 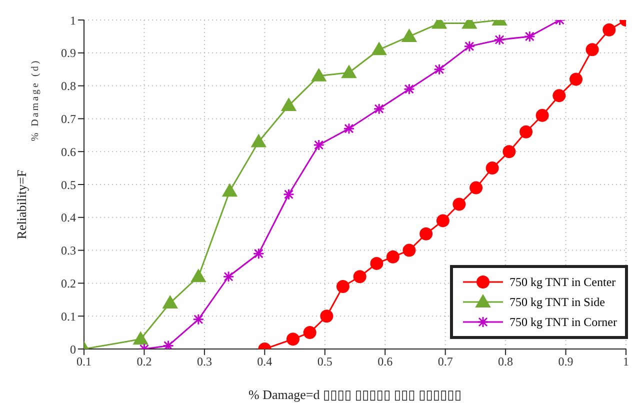 What do you see at coordinates (557, 302) in the screenshot?
I see `legend-label: 750 kg TNT in Side` at bounding box center [557, 302].